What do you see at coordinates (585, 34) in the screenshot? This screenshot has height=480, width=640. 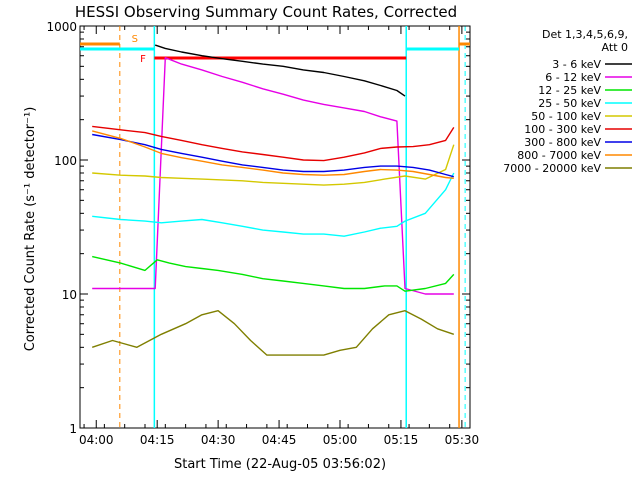 I see `legend-header-detectors: Det 1,3,4,5,6,9,` at bounding box center [585, 34].